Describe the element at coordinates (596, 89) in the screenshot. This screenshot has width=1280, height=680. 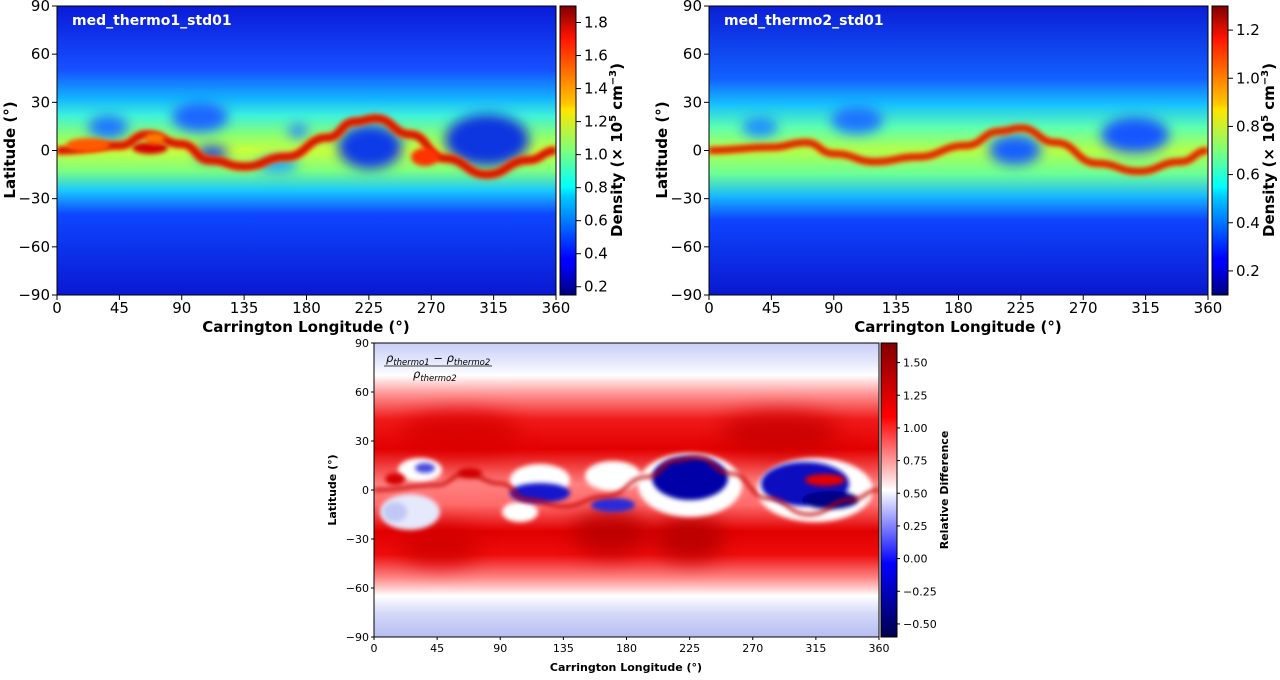
I see `colorbar-tick-label: 1.4` at that location.